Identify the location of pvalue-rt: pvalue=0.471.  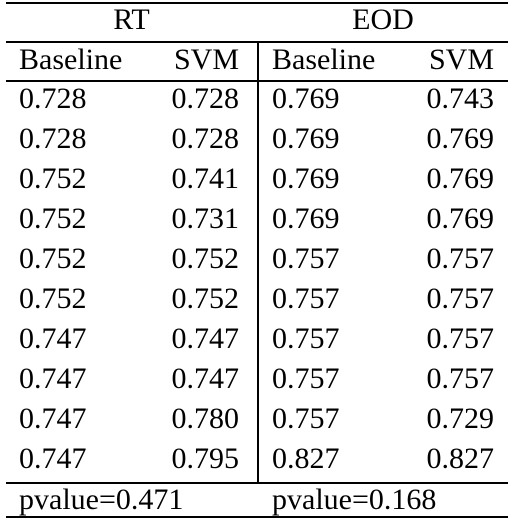
(101, 499).